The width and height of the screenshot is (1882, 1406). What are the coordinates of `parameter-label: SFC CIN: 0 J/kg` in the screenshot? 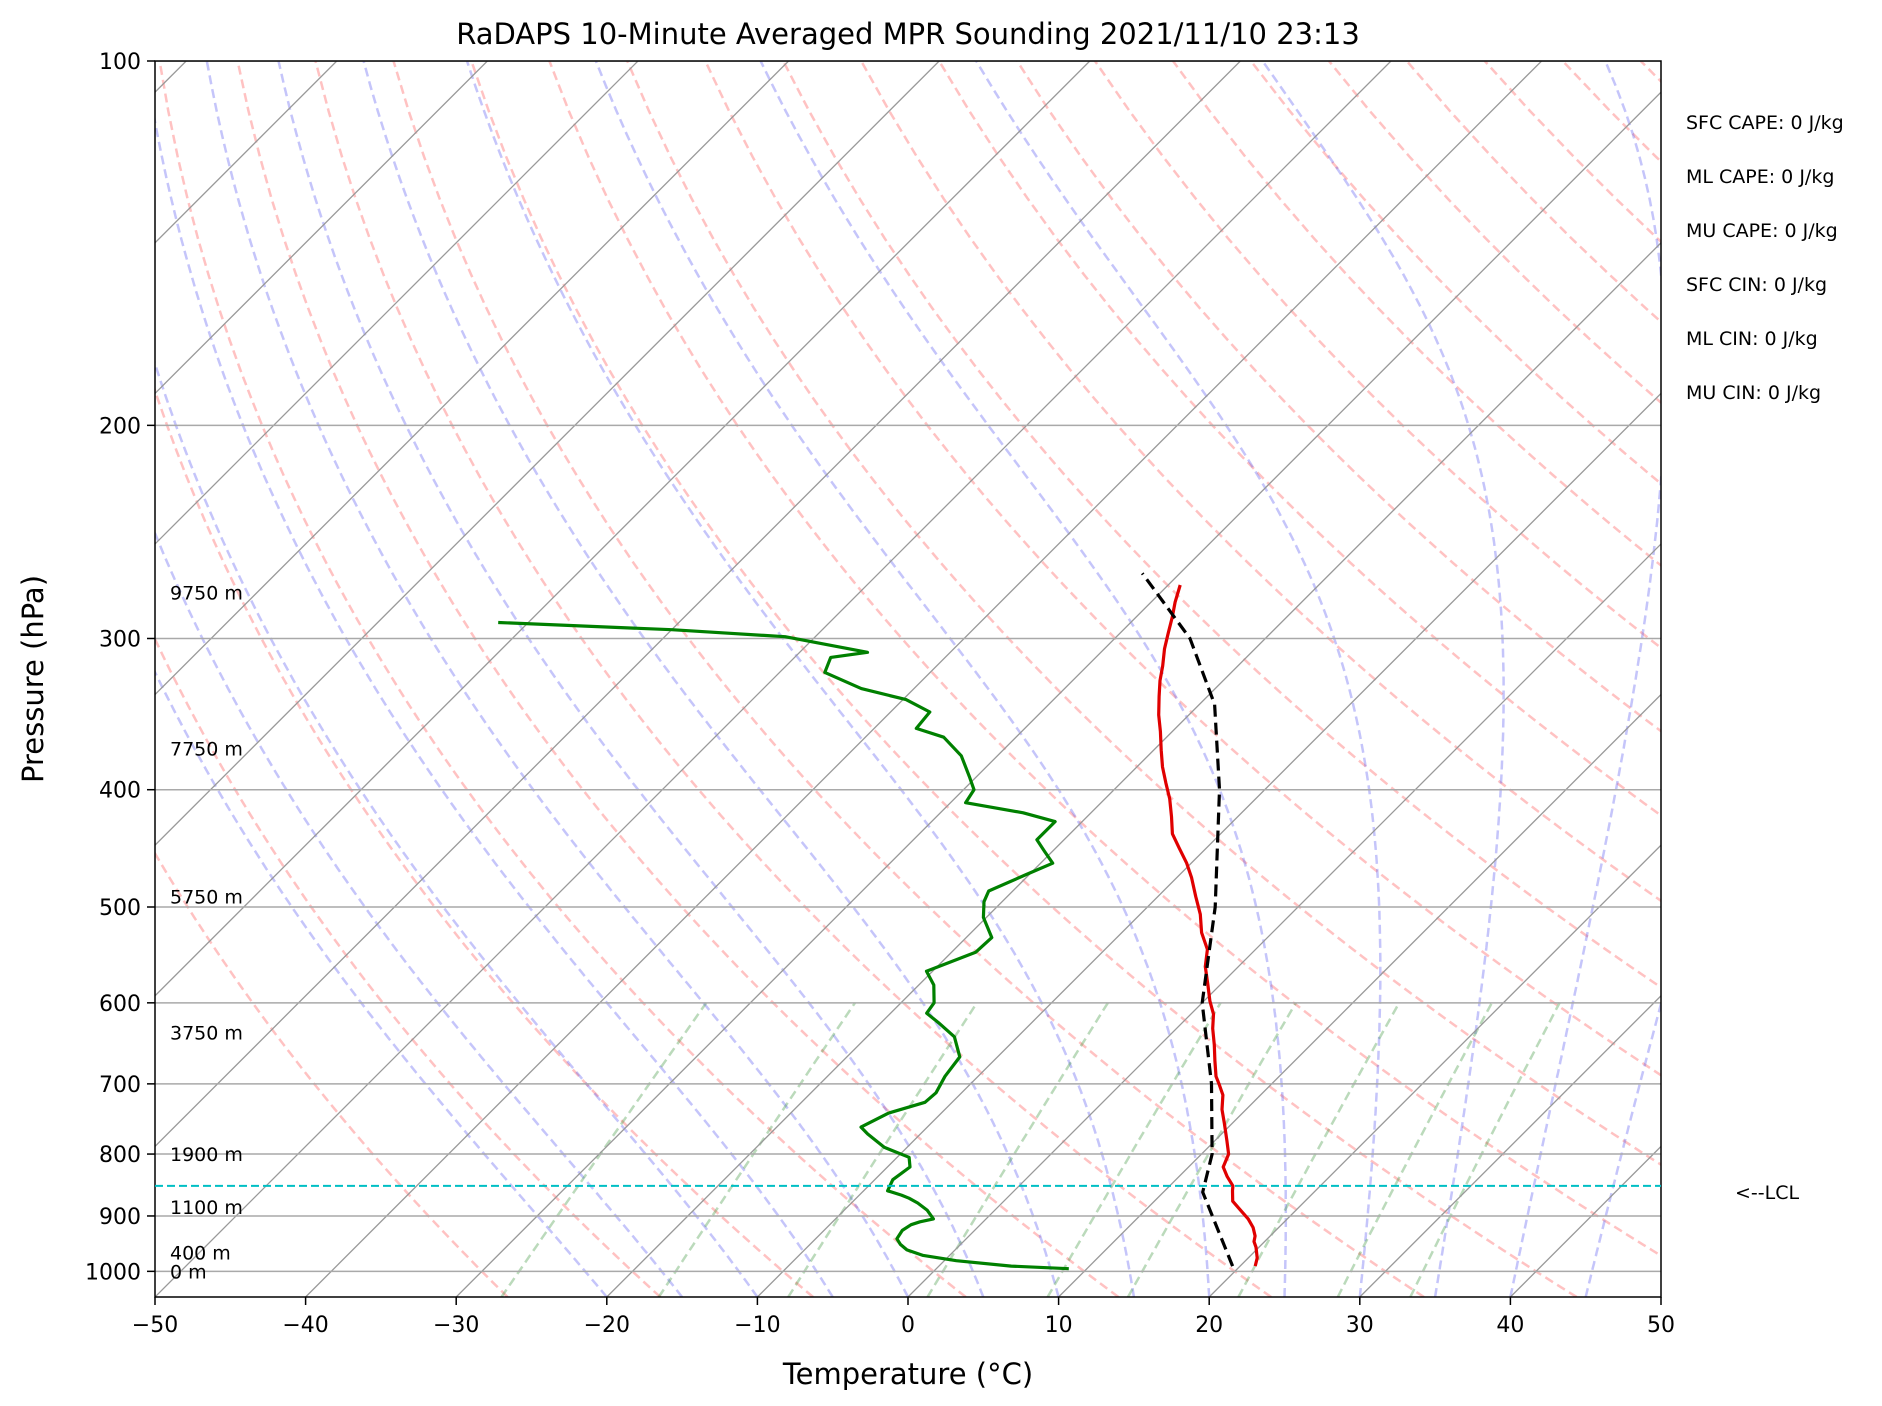 It's located at (1756, 285).